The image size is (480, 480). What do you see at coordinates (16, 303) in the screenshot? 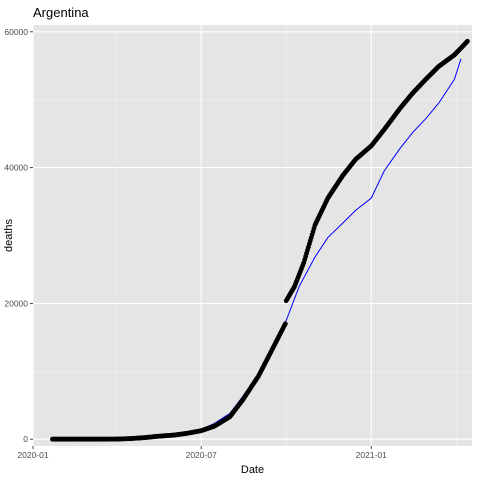
I see `y-tick-label: 20000` at bounding box center [16, 303].